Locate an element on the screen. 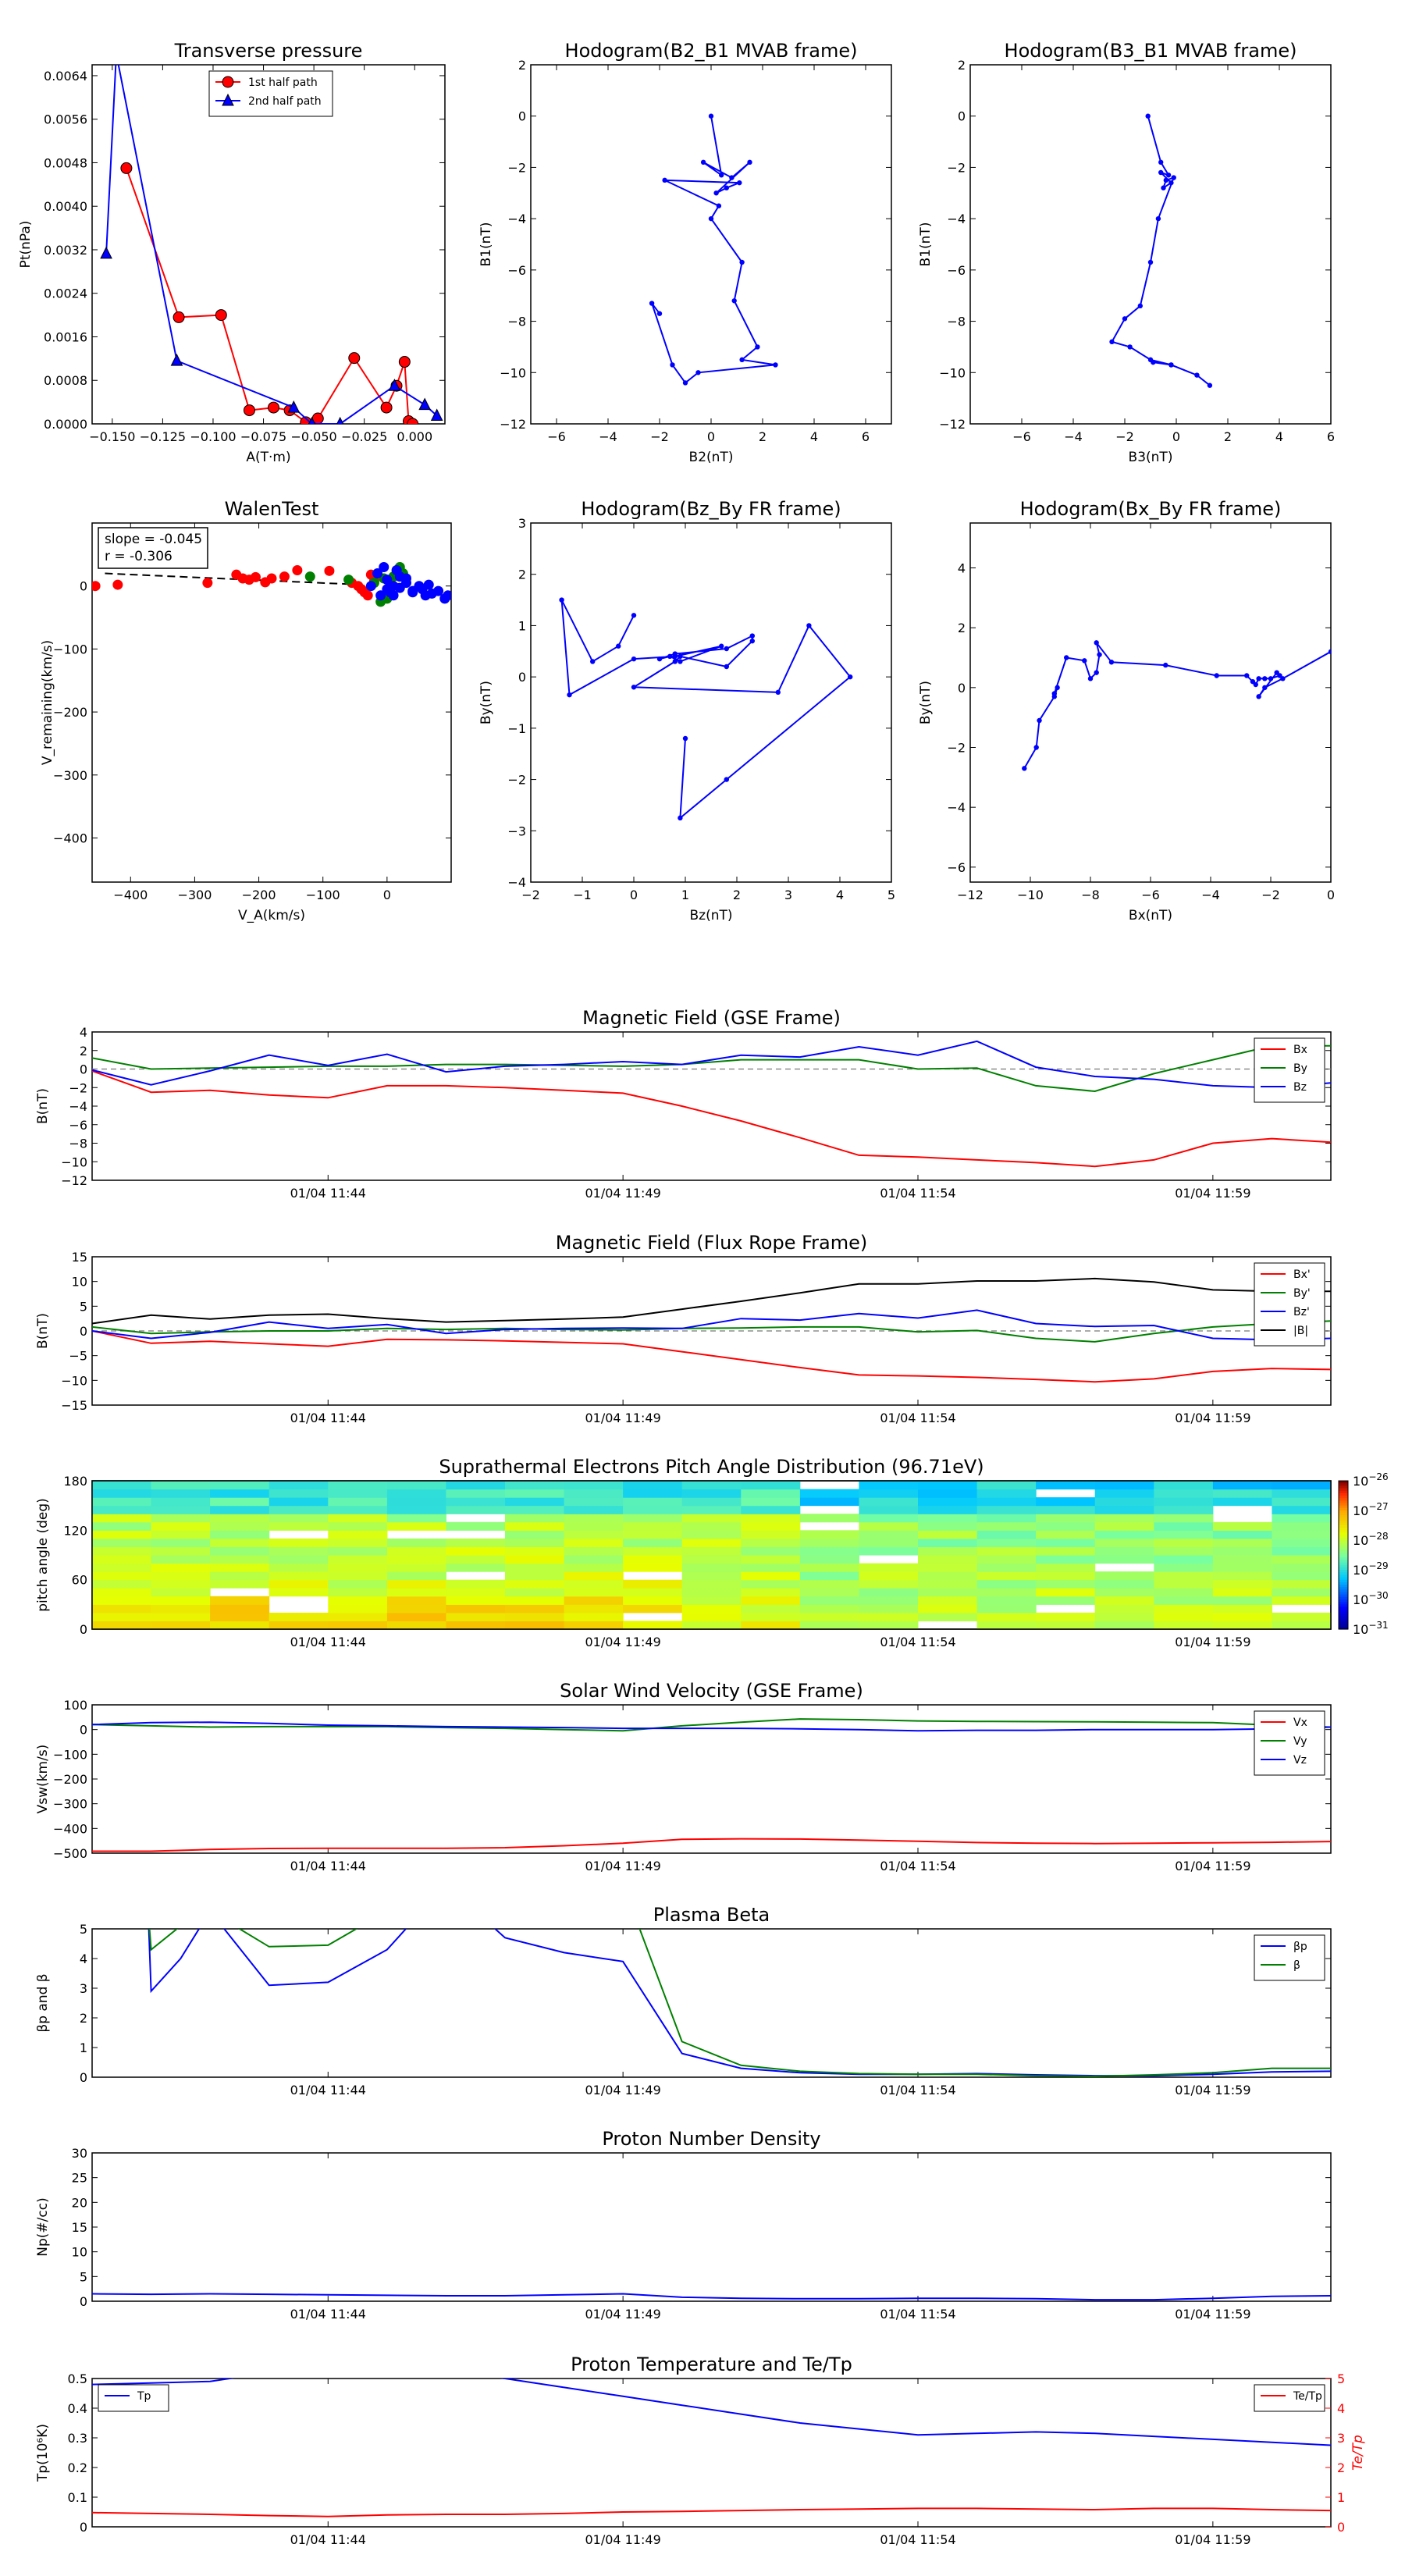 This screenshot has height=2576, width=1405. x-tick-label: 3 is located at coordinates (788, 895).